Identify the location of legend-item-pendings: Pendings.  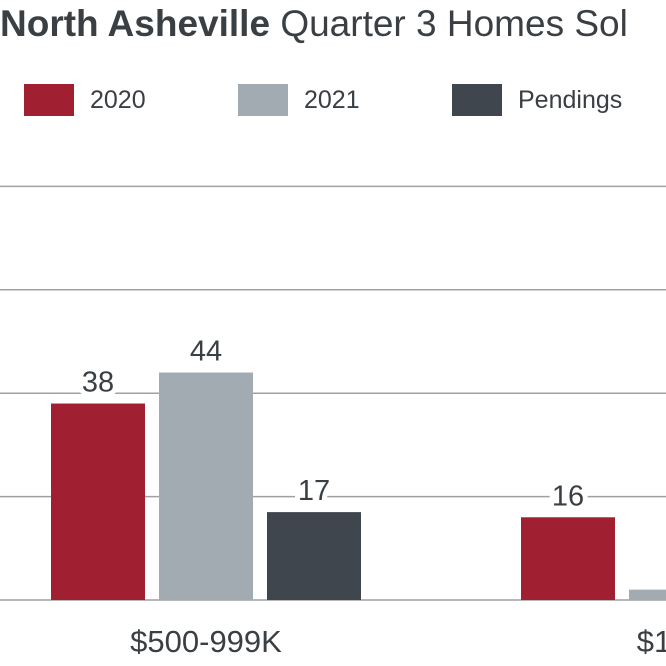
(537, 100).